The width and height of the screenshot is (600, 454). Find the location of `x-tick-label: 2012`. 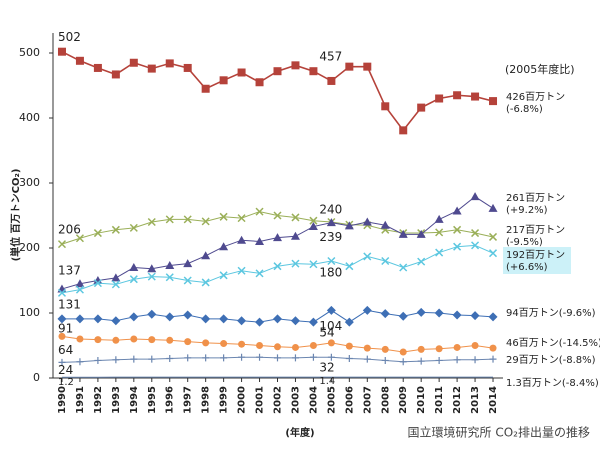

x-tick-label: 2012 is located at coordinates (457, 400).